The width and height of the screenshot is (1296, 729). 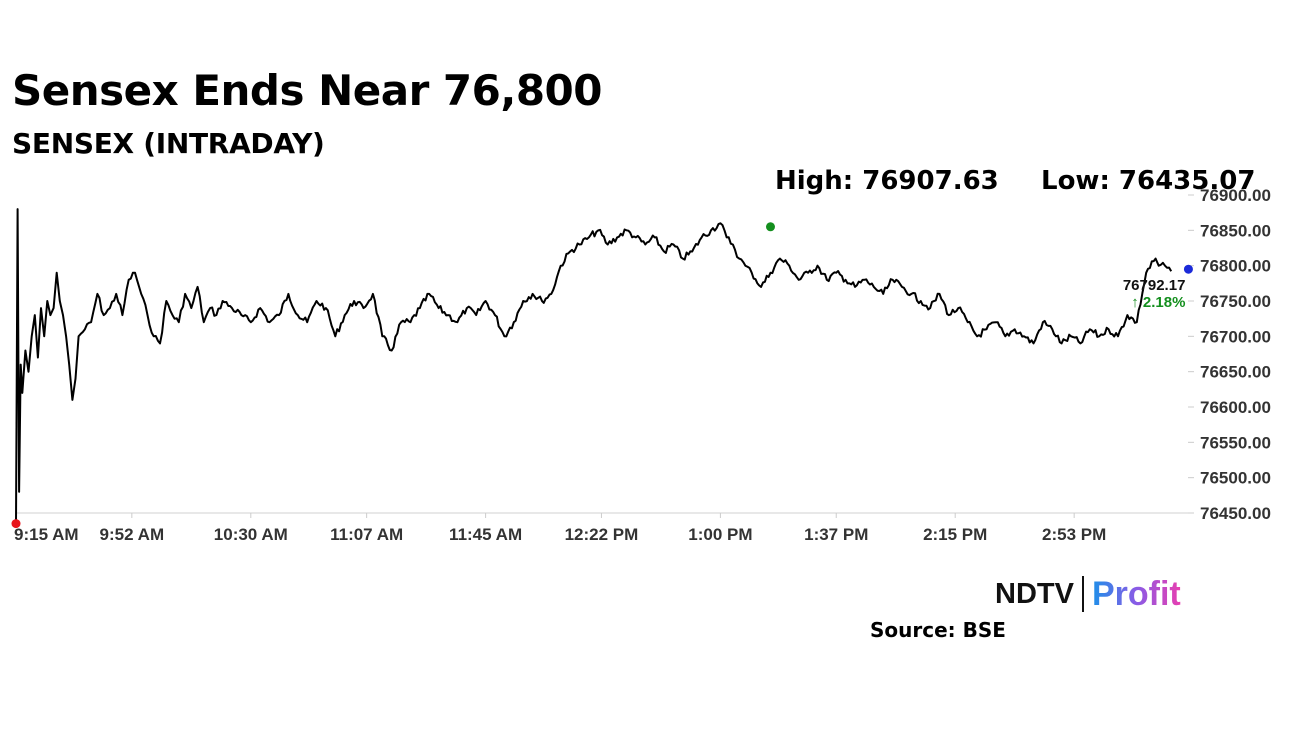 What do you see at coordinates (955, 534) in the screenshot?
I see `x-tick-label: 2:15 PM` at bounding box center [955, 534].